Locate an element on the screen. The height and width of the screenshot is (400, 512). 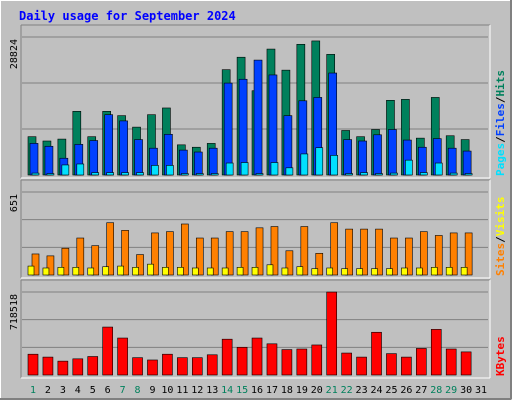
day-label: 25 is located at coordinates (391, 390).